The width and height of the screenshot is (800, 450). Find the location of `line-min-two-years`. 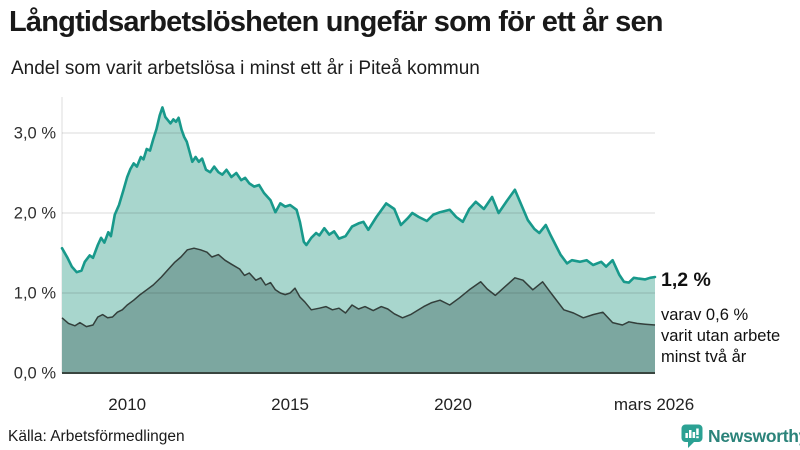

line-min-two-years is located at coordinates (358, 287).